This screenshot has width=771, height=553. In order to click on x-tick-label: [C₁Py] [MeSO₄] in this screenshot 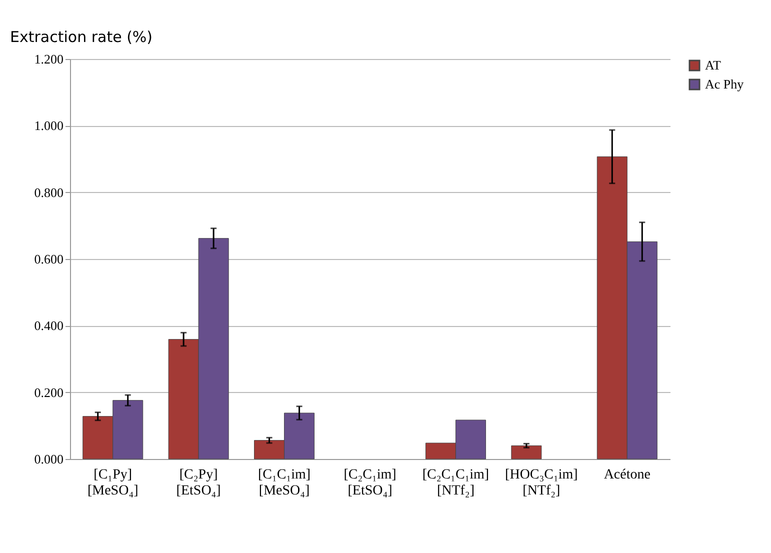, I will do `click(112, 483)`.